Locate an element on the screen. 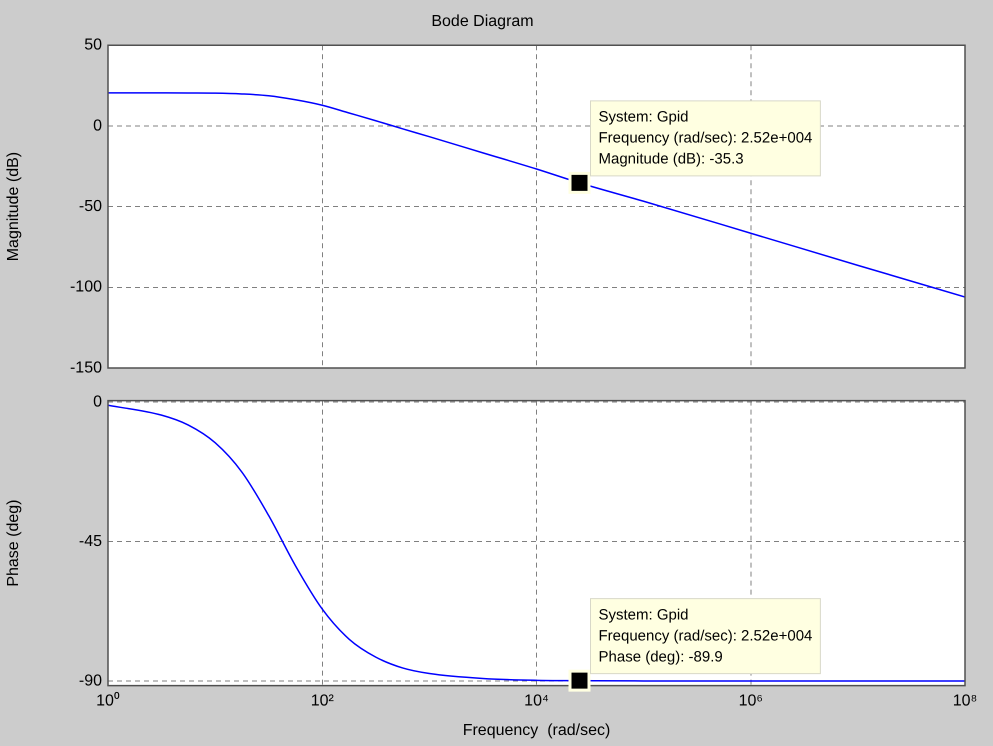  y-tick-label: -50 is located at coordinates (90, 207).